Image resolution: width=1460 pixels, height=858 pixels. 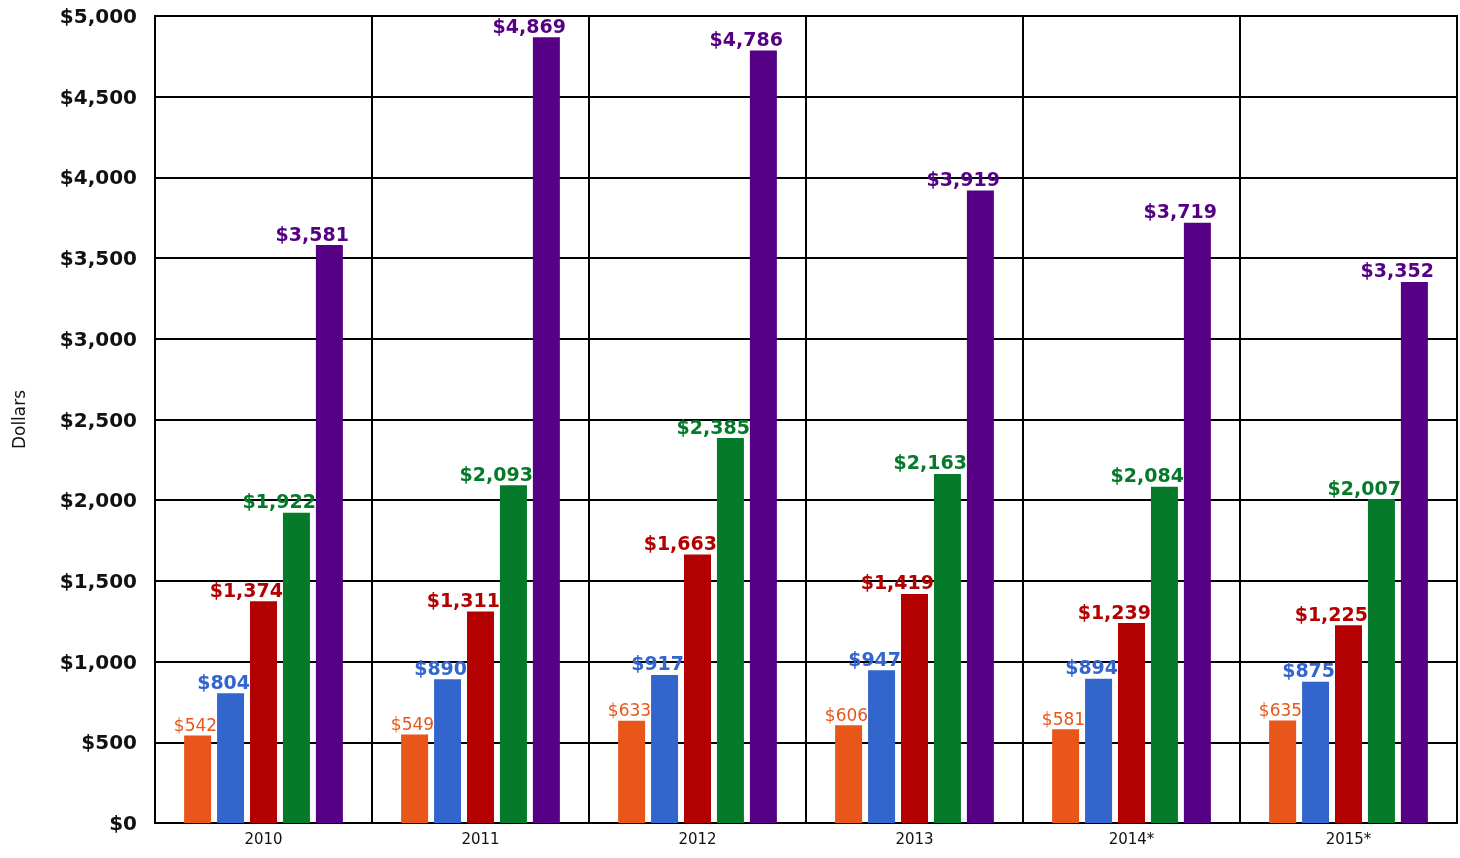 What do you see at coordinates (312, 233) in the screenshot?
I see `data-label: $3,581` at bounding box center [312, 233].